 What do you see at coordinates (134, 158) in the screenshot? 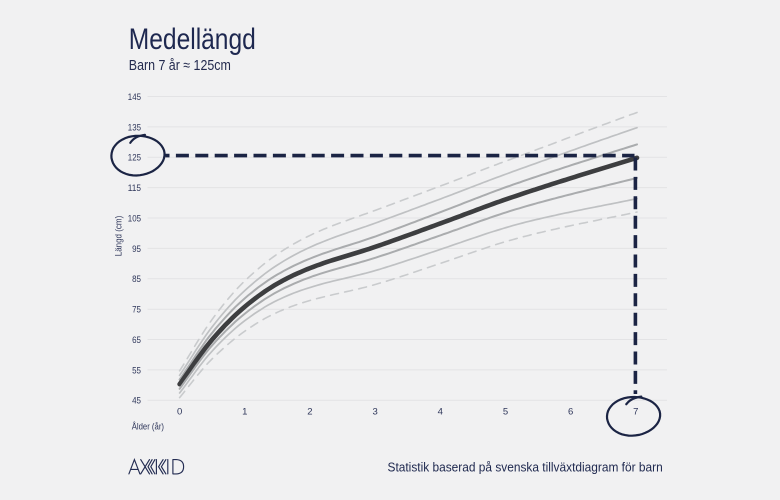
I see `svg-text: 125` at bounding box center [134, 158].